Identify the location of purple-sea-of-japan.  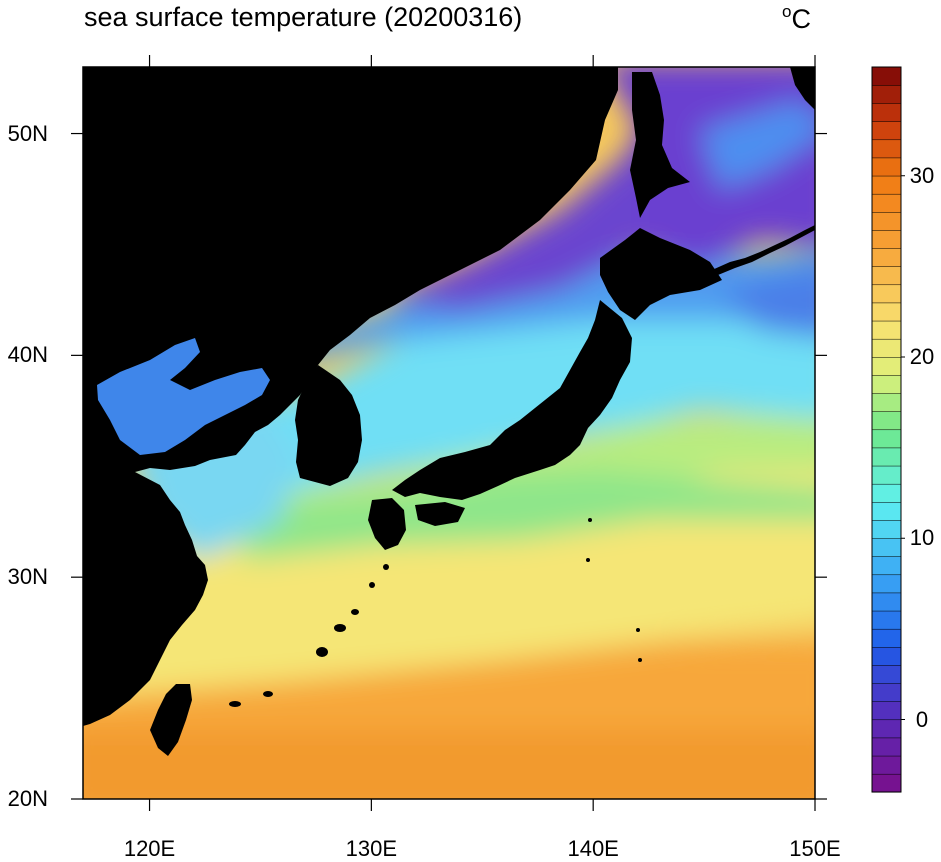
(510, 220).